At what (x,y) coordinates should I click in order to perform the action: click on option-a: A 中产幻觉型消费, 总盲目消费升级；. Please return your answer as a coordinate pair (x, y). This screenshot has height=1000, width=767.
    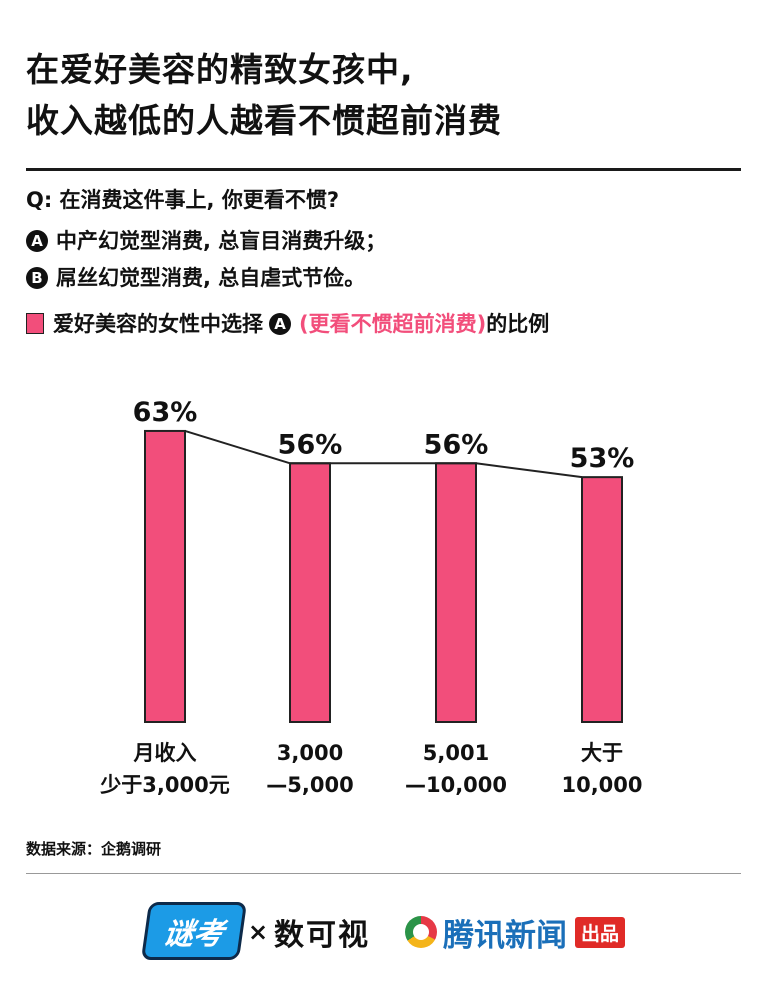
    Looking at the image, I should click on (206, 241).